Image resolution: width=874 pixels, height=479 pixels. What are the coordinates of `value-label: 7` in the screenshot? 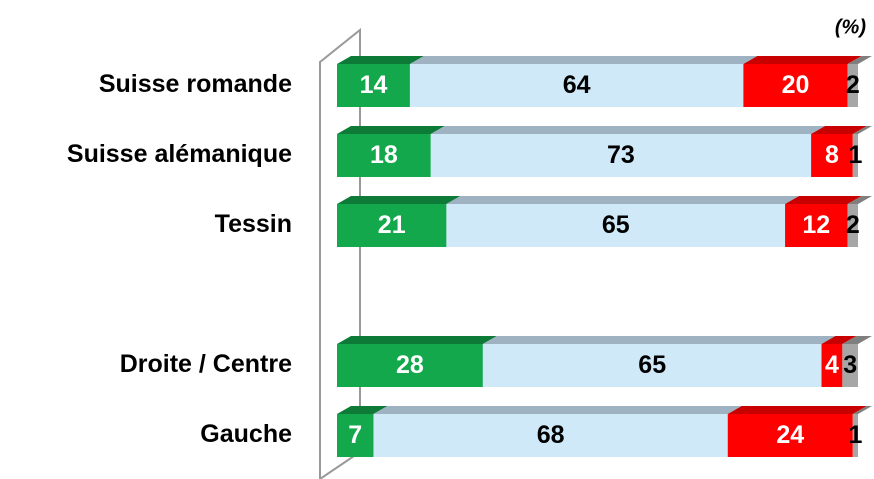 It's located at (355, 435).